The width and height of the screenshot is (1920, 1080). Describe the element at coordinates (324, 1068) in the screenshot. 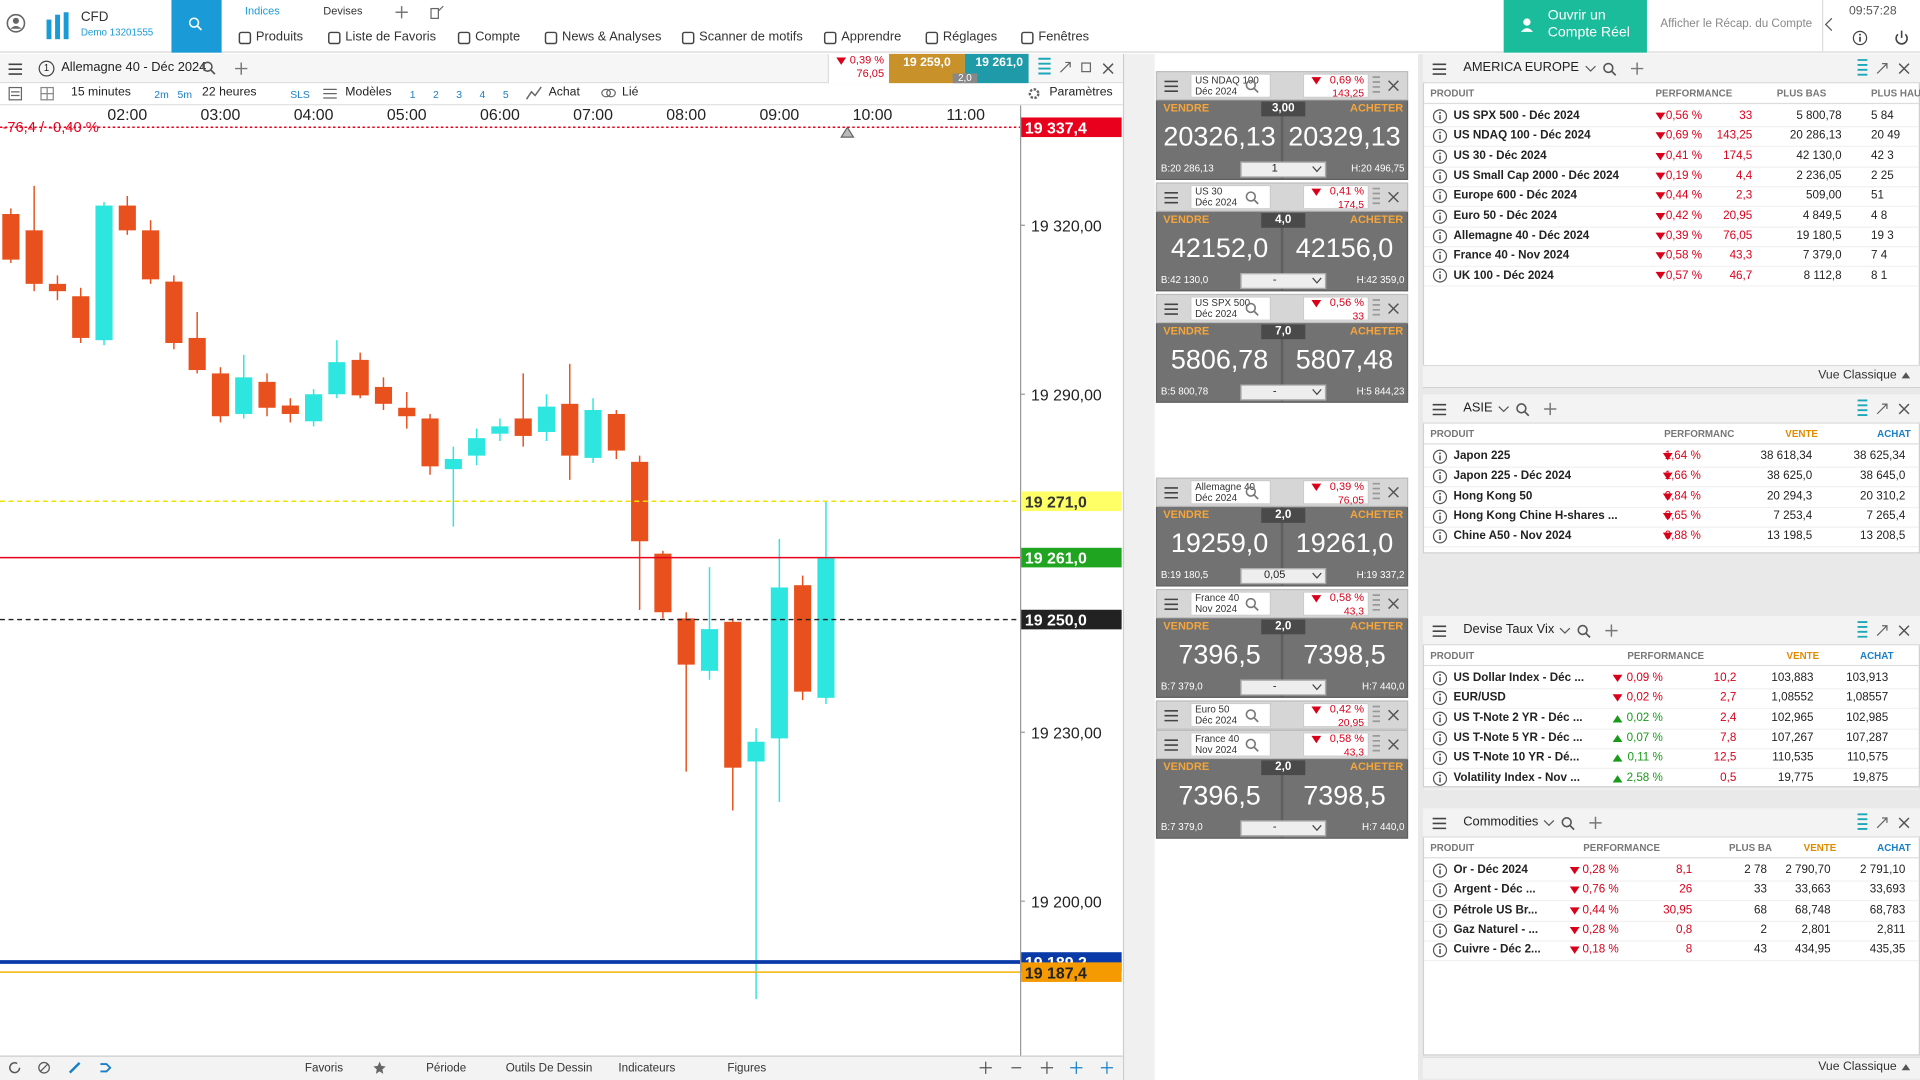

I see `toolbar-button: Favoris` at that location.